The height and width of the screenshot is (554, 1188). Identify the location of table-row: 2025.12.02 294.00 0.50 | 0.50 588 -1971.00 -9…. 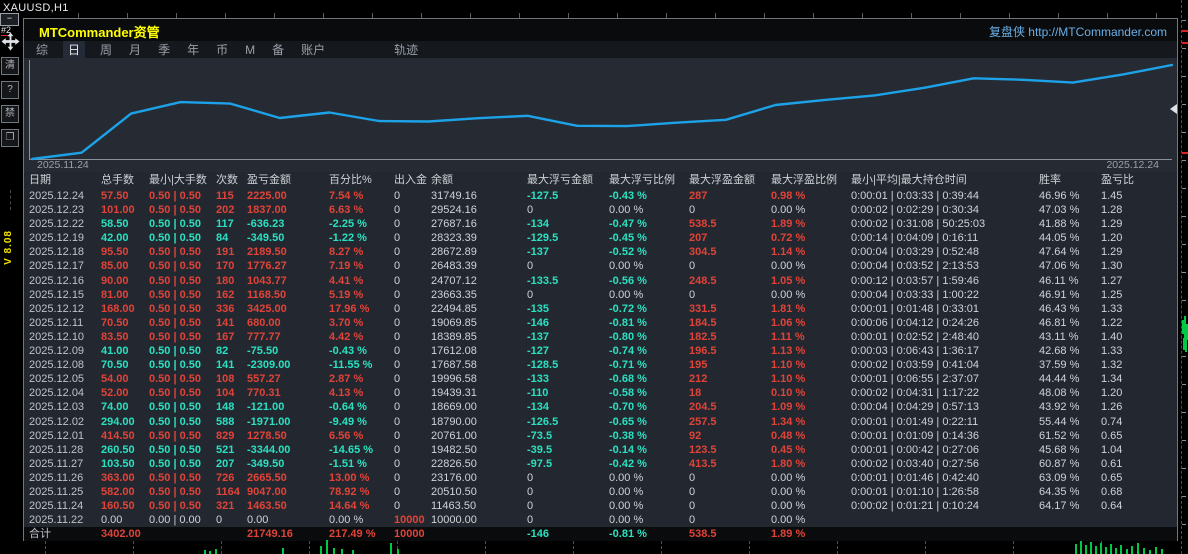
(600, 422).